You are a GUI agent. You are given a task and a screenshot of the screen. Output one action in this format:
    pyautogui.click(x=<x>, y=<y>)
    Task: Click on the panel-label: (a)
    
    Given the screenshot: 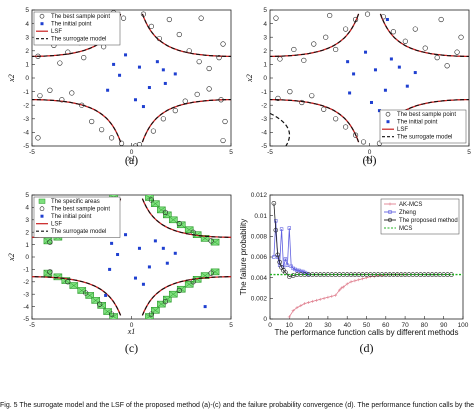 What is the action you would take?
    pyautogui.click(x=131, y=160)
    